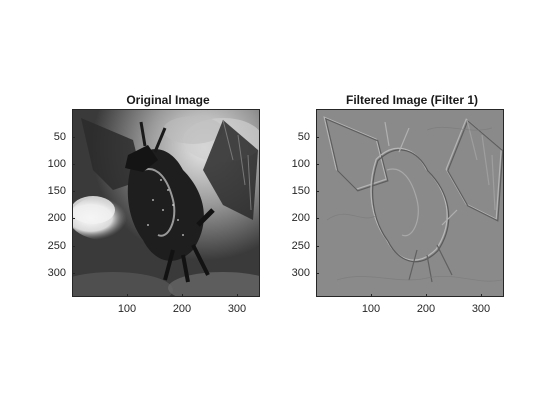 This screenshot has width=560, height=420. I want to click on filtered-ytick-label: 200, so click(300, 218).